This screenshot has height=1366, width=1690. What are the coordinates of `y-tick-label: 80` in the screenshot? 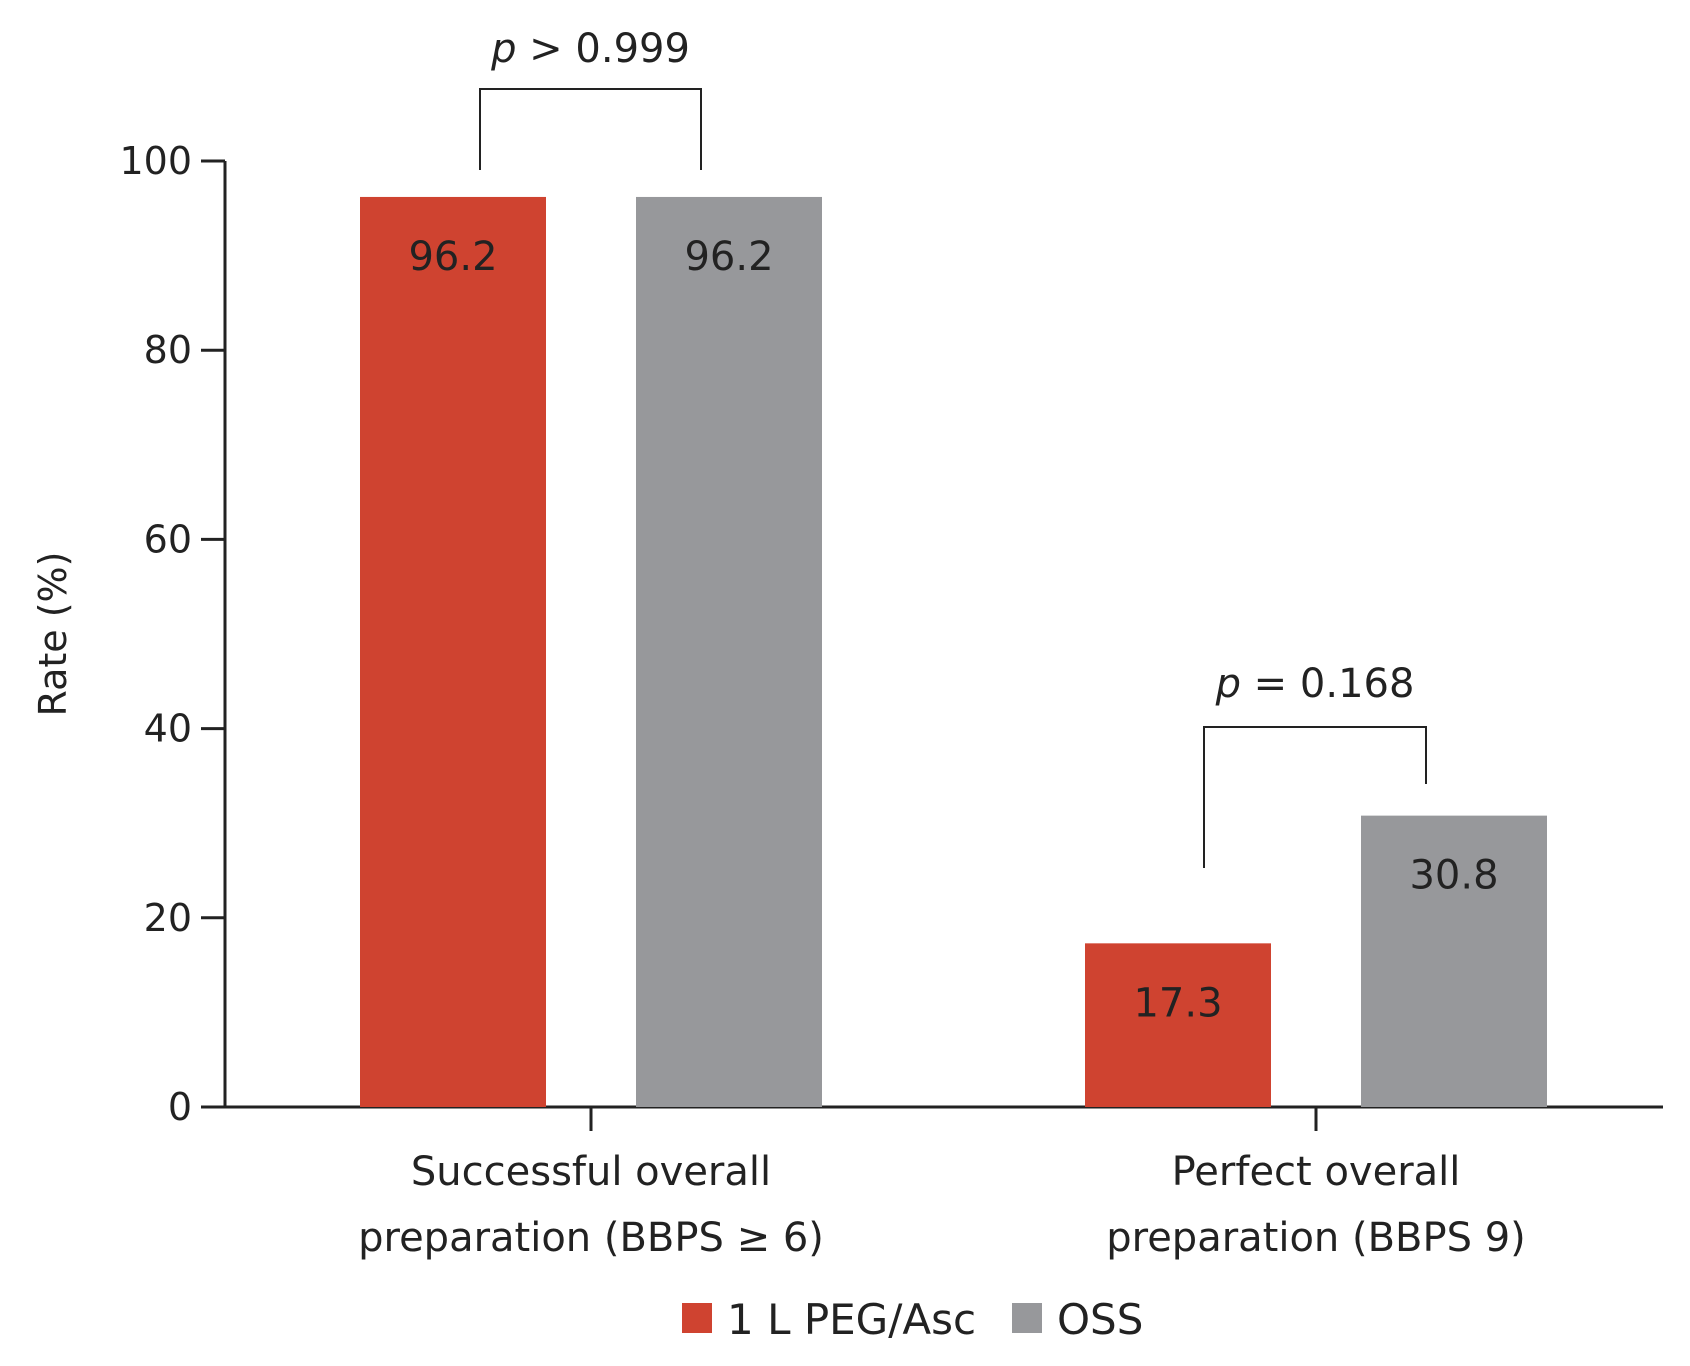 It's located at (168, 350).